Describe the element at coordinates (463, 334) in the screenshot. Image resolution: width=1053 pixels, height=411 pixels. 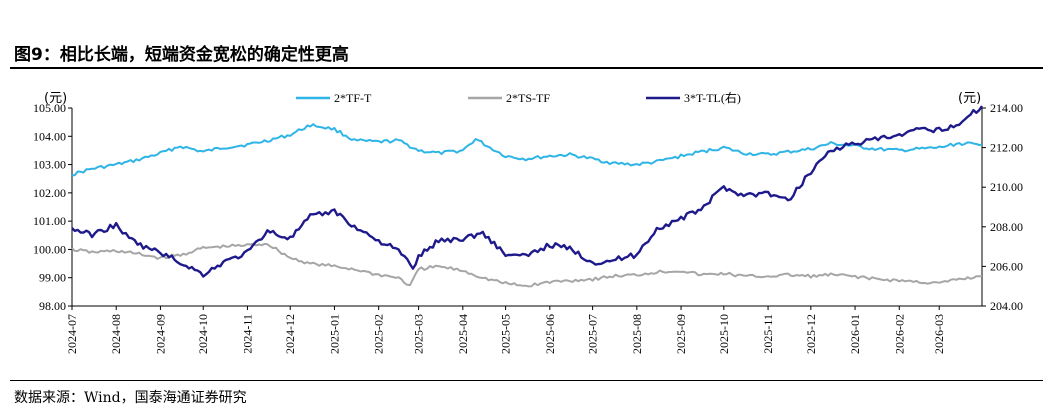
I see `x-tick-label: 2025-04` at that location.